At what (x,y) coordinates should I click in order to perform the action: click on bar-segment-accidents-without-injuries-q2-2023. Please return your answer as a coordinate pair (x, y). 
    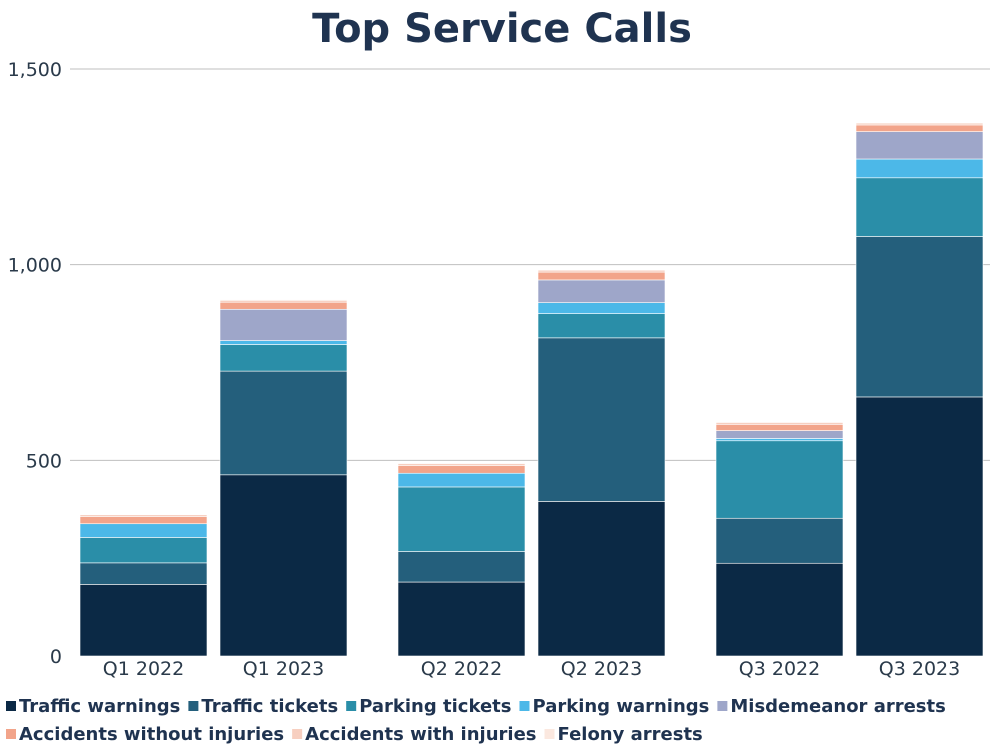
    Looking at the image, I should click on (601, 276).